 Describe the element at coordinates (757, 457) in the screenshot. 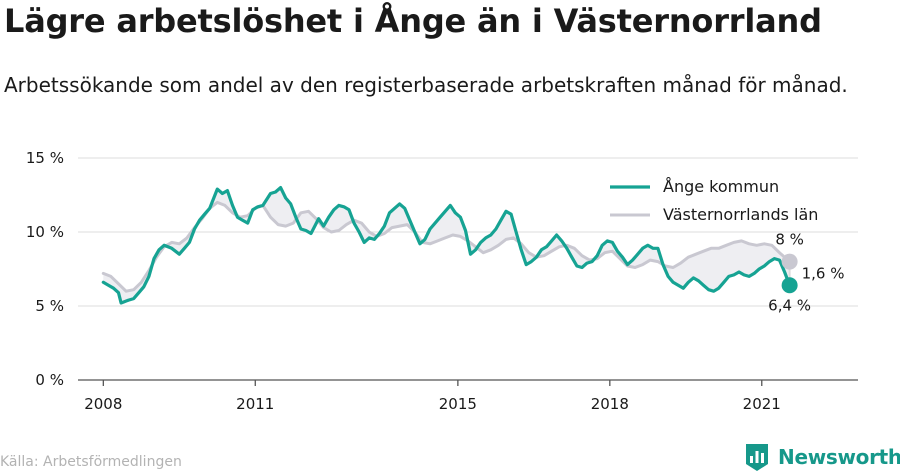

I see `newsworthy-logo-icon` at that location.